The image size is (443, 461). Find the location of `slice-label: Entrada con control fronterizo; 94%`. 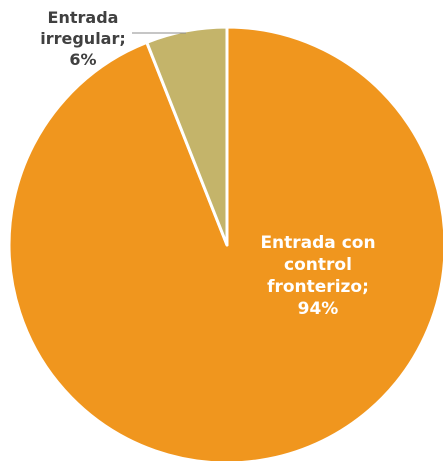

slice-label: Entrada con control fronterizo; 94% is located at coordinates (318, 276).